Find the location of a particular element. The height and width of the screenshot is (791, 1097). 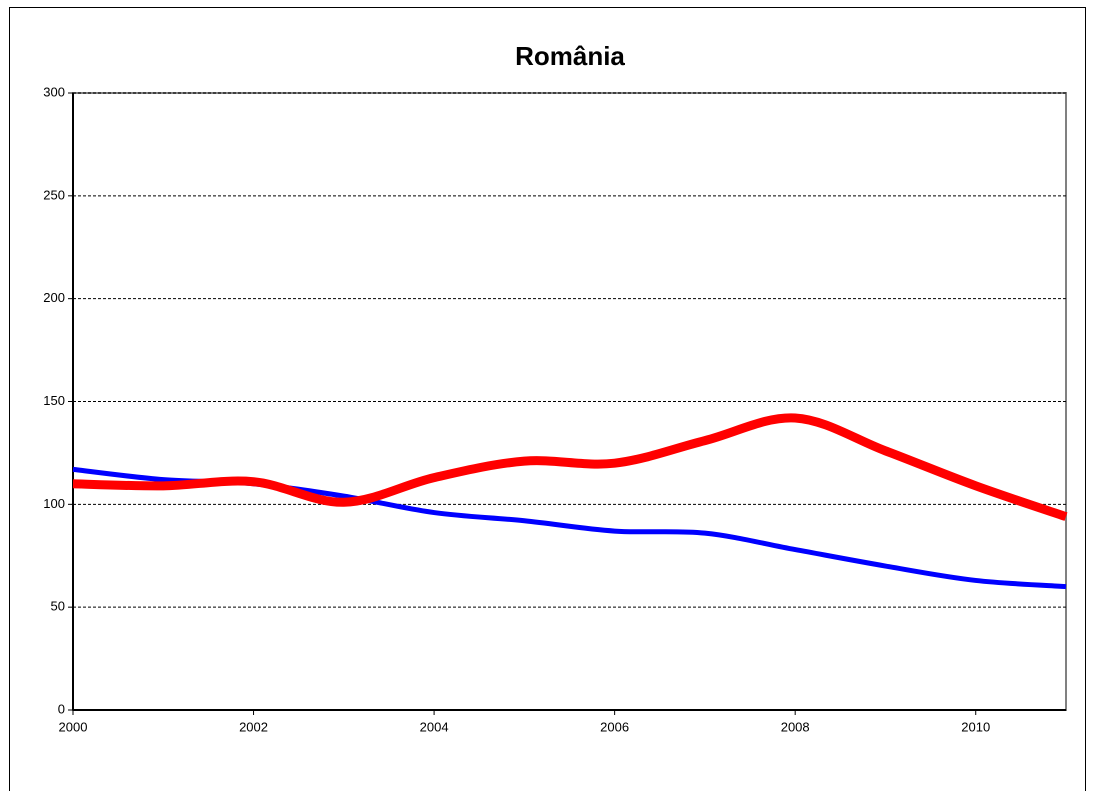

y-tick-label: 150 is located at coordinates (54, 400).